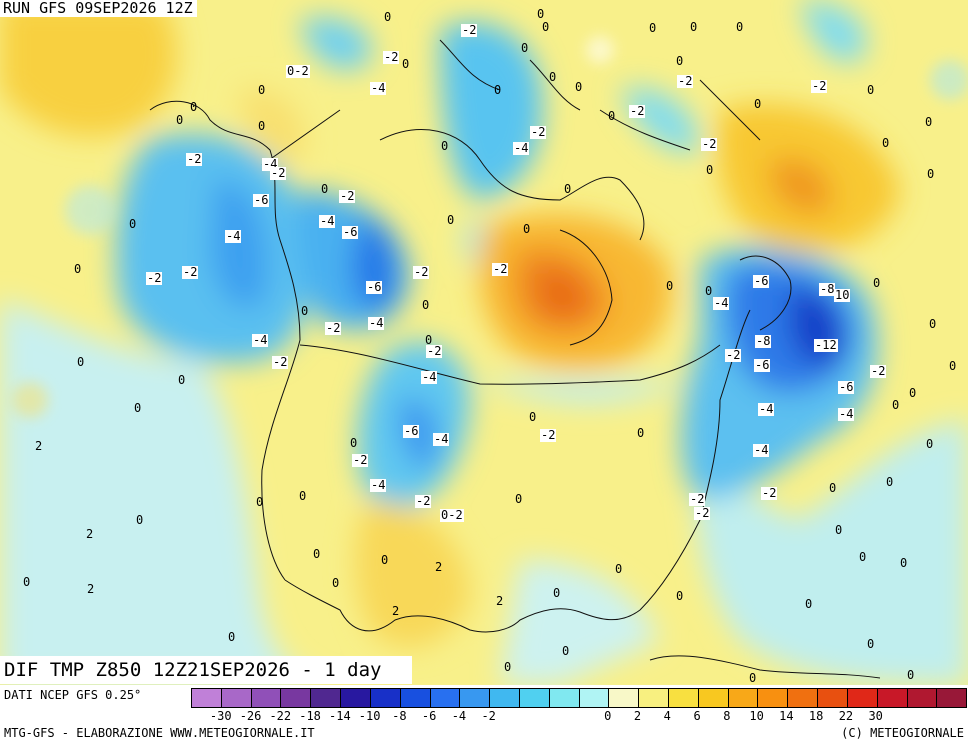 This screenshot has width=968, height=745. What do you see at coordinates (842, 295) in the screenshot?
I see `contour-label: 10` at bounding box center [842, 295].